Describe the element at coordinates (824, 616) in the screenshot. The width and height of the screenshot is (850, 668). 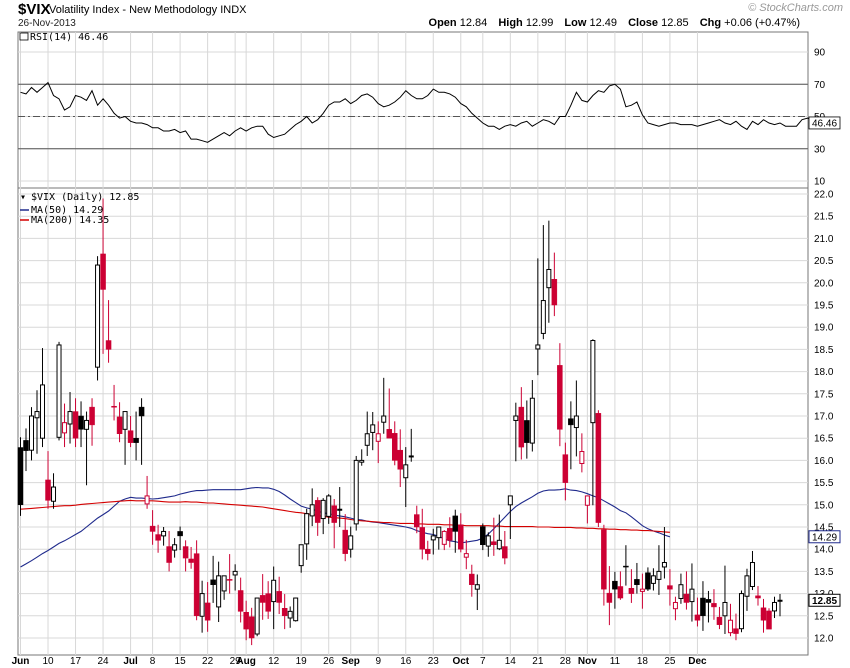
I see `price-tick-label: 12.5` at that location.